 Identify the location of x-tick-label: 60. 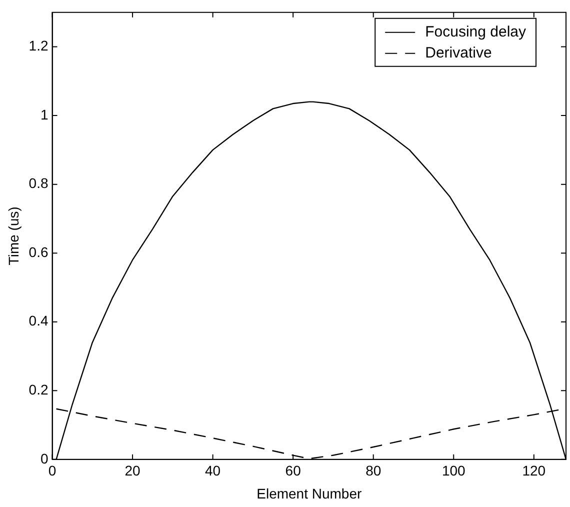
(293, 470).